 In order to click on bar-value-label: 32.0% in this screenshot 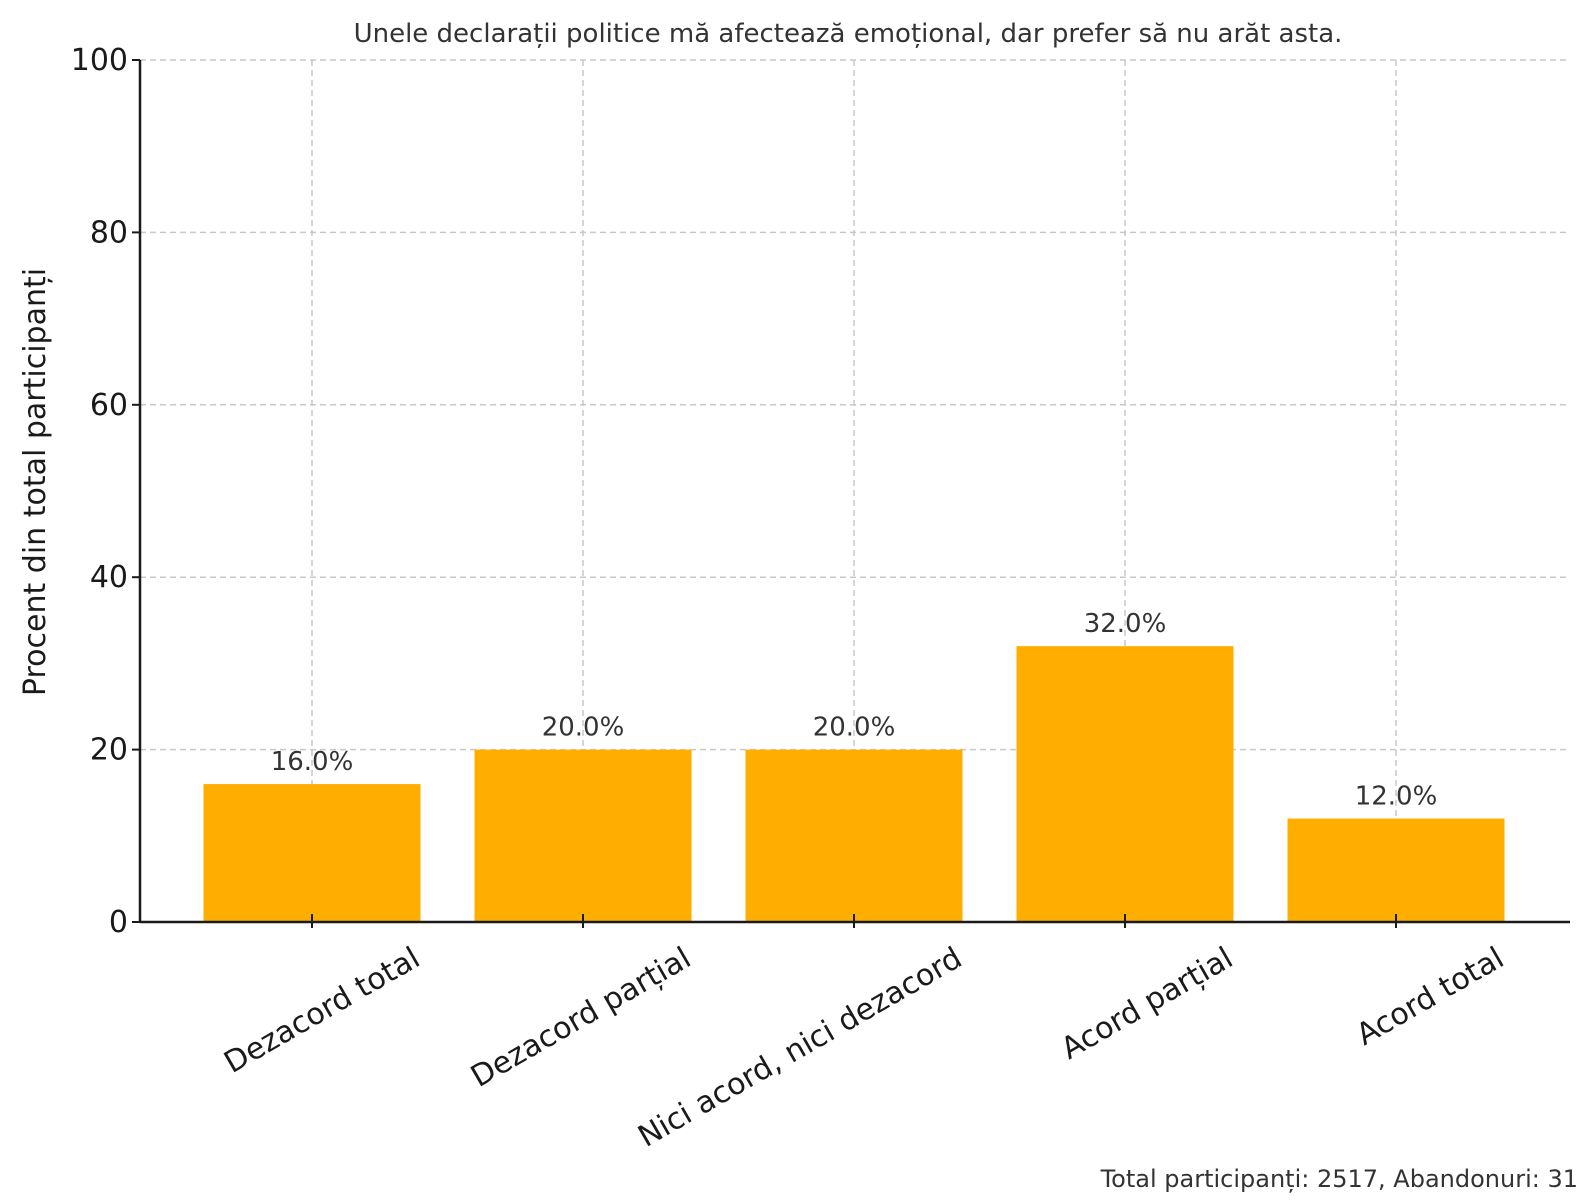, I will do `click(1125, 624)`.